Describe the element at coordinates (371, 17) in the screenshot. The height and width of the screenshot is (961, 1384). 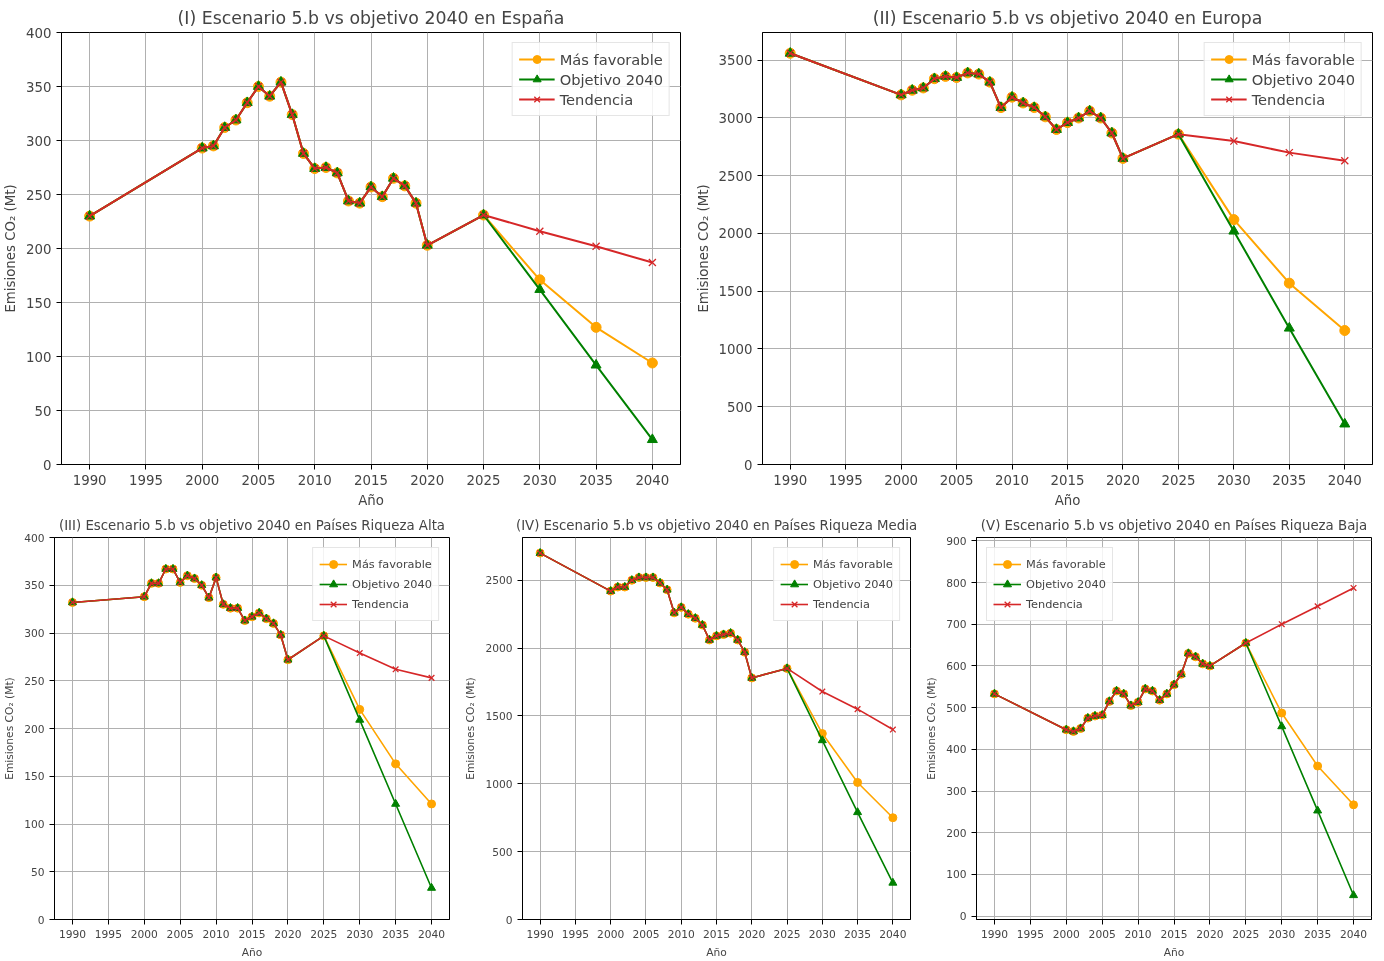
I see `chart-title: (I) Escenario 5.b vs objetivo 2040 en España` at that location.